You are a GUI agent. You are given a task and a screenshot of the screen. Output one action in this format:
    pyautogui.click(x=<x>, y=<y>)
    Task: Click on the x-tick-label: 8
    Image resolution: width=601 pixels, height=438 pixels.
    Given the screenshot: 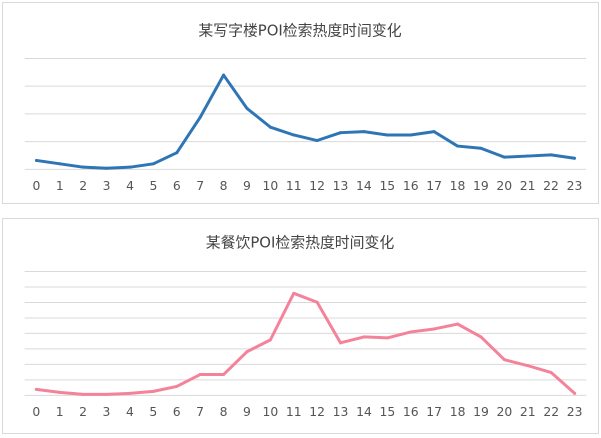 What is the action you would take?
    pyautogui.click(x=224, y=186)
    